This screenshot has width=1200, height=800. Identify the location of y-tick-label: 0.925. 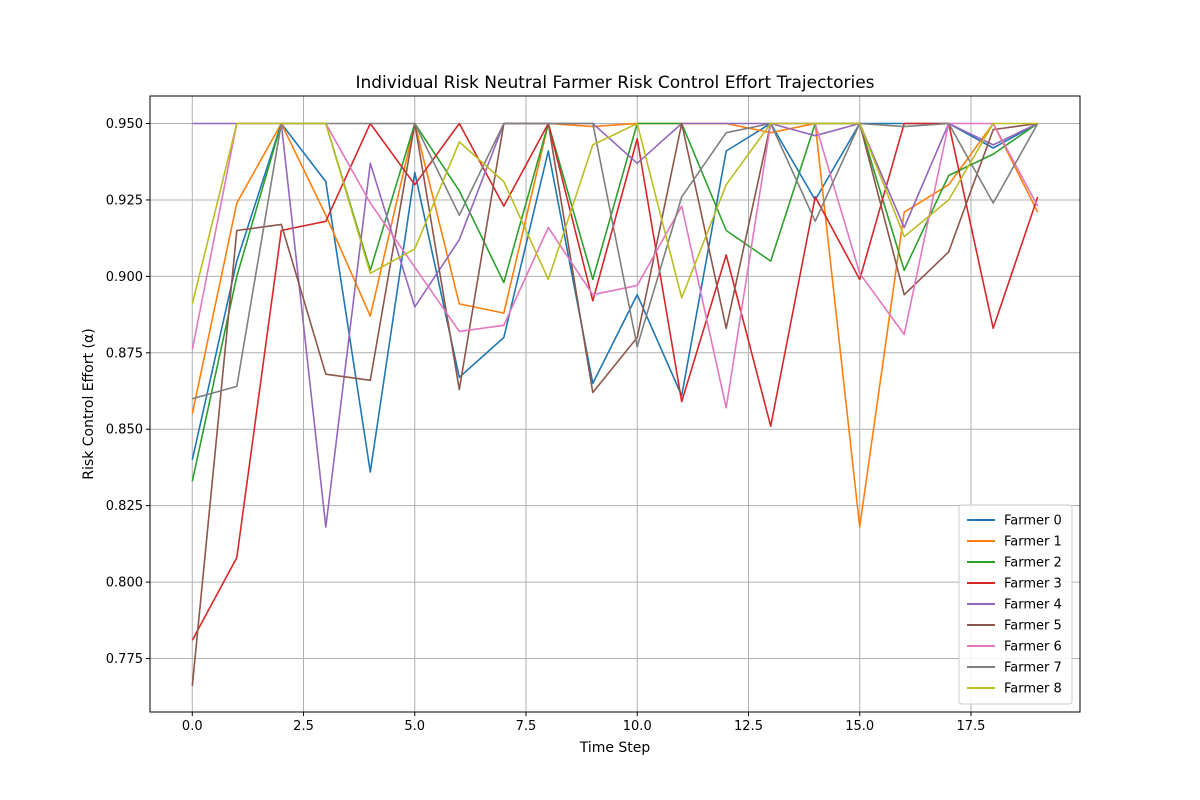
(124, 200).